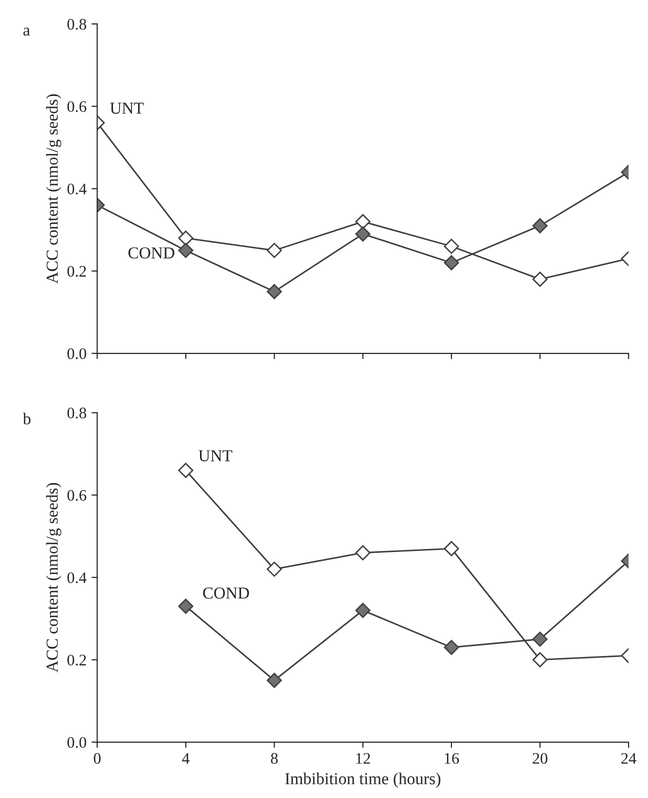 The image size is (648, 798). I want to click on x-tick-label: 12, so click(363, 758).